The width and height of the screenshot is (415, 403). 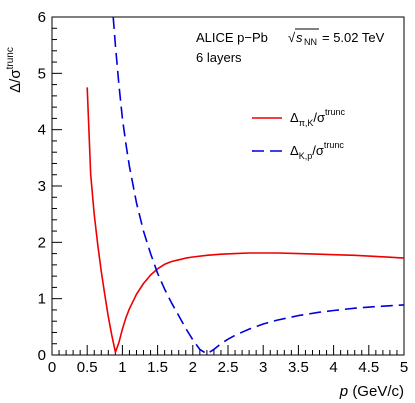 I want to click on y-tick-label: 6, so click(x=42, y=17).